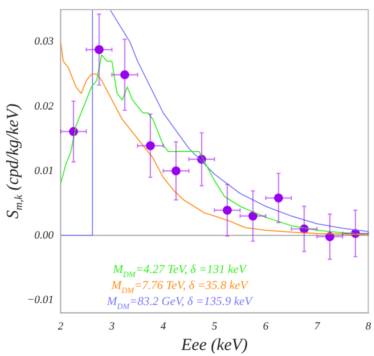 The image size is (374, 356). I want to click on y-tick-label: 0.00, so click(44, 235).